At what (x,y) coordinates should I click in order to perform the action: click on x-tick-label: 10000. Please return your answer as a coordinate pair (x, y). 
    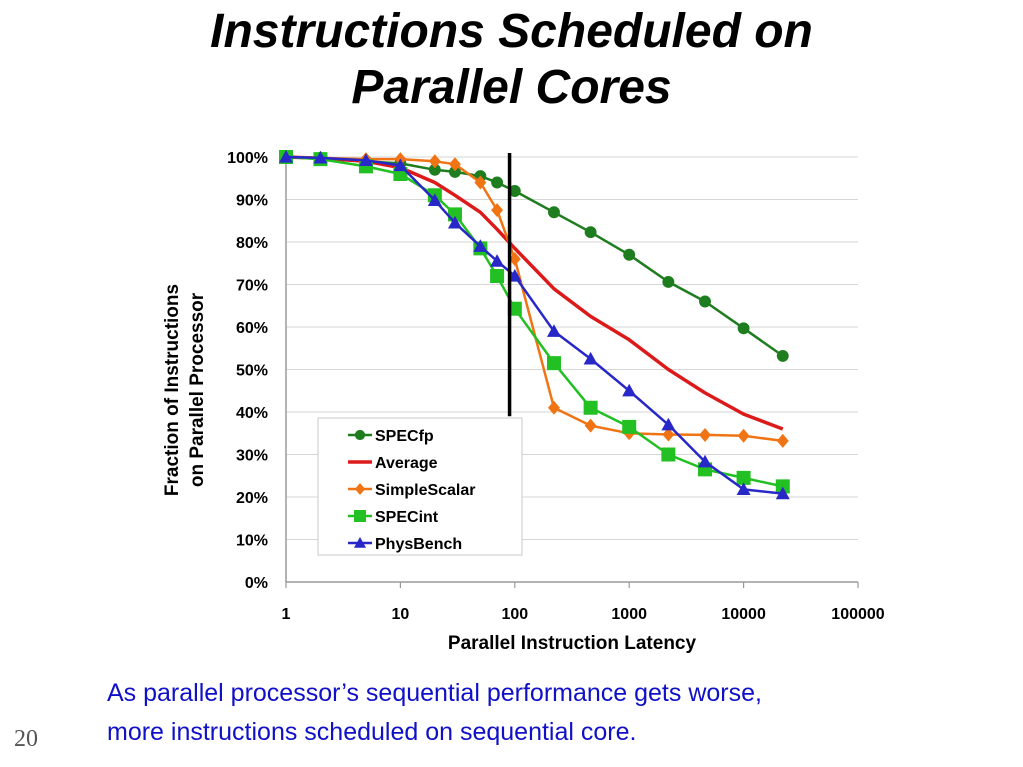
    Looking at the image, I should click on (743, 614).